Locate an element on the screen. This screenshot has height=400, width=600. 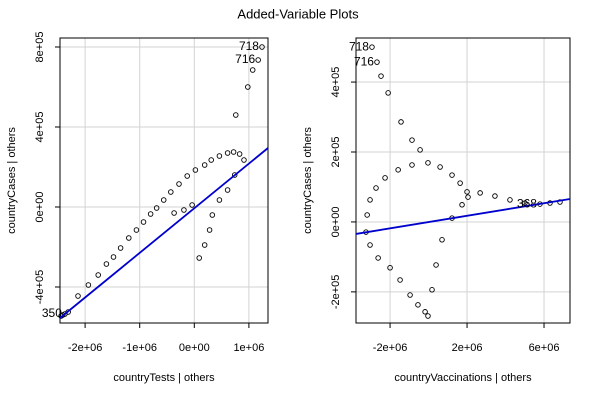
point-label: 368 is located at coordinates (527, 203).